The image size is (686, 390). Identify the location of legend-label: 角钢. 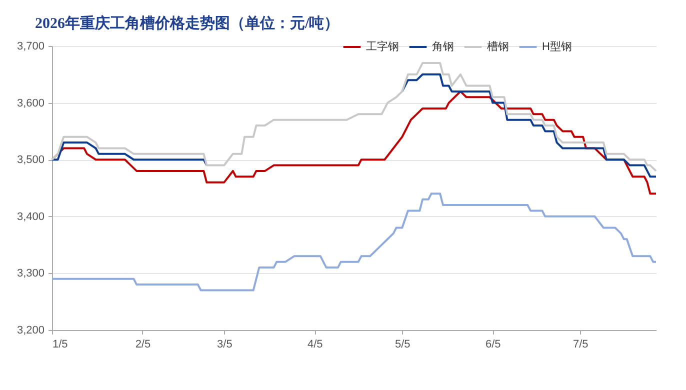
(443, 47).